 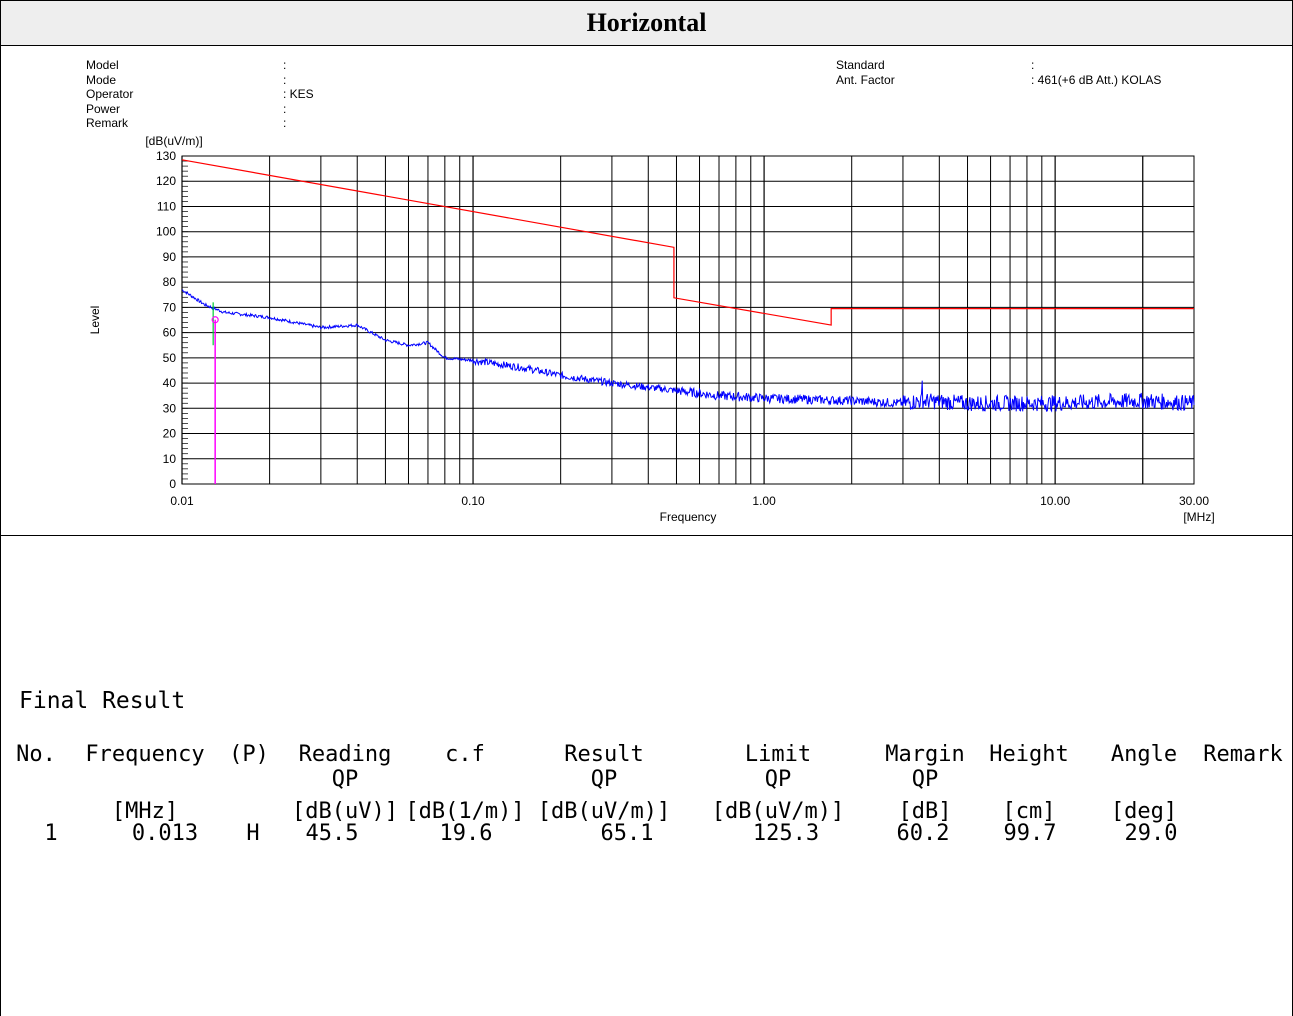 What do you see at coordinates (604, 754) in the screenshot?
I see `column-header: Result` at bounding box center [604, 754].